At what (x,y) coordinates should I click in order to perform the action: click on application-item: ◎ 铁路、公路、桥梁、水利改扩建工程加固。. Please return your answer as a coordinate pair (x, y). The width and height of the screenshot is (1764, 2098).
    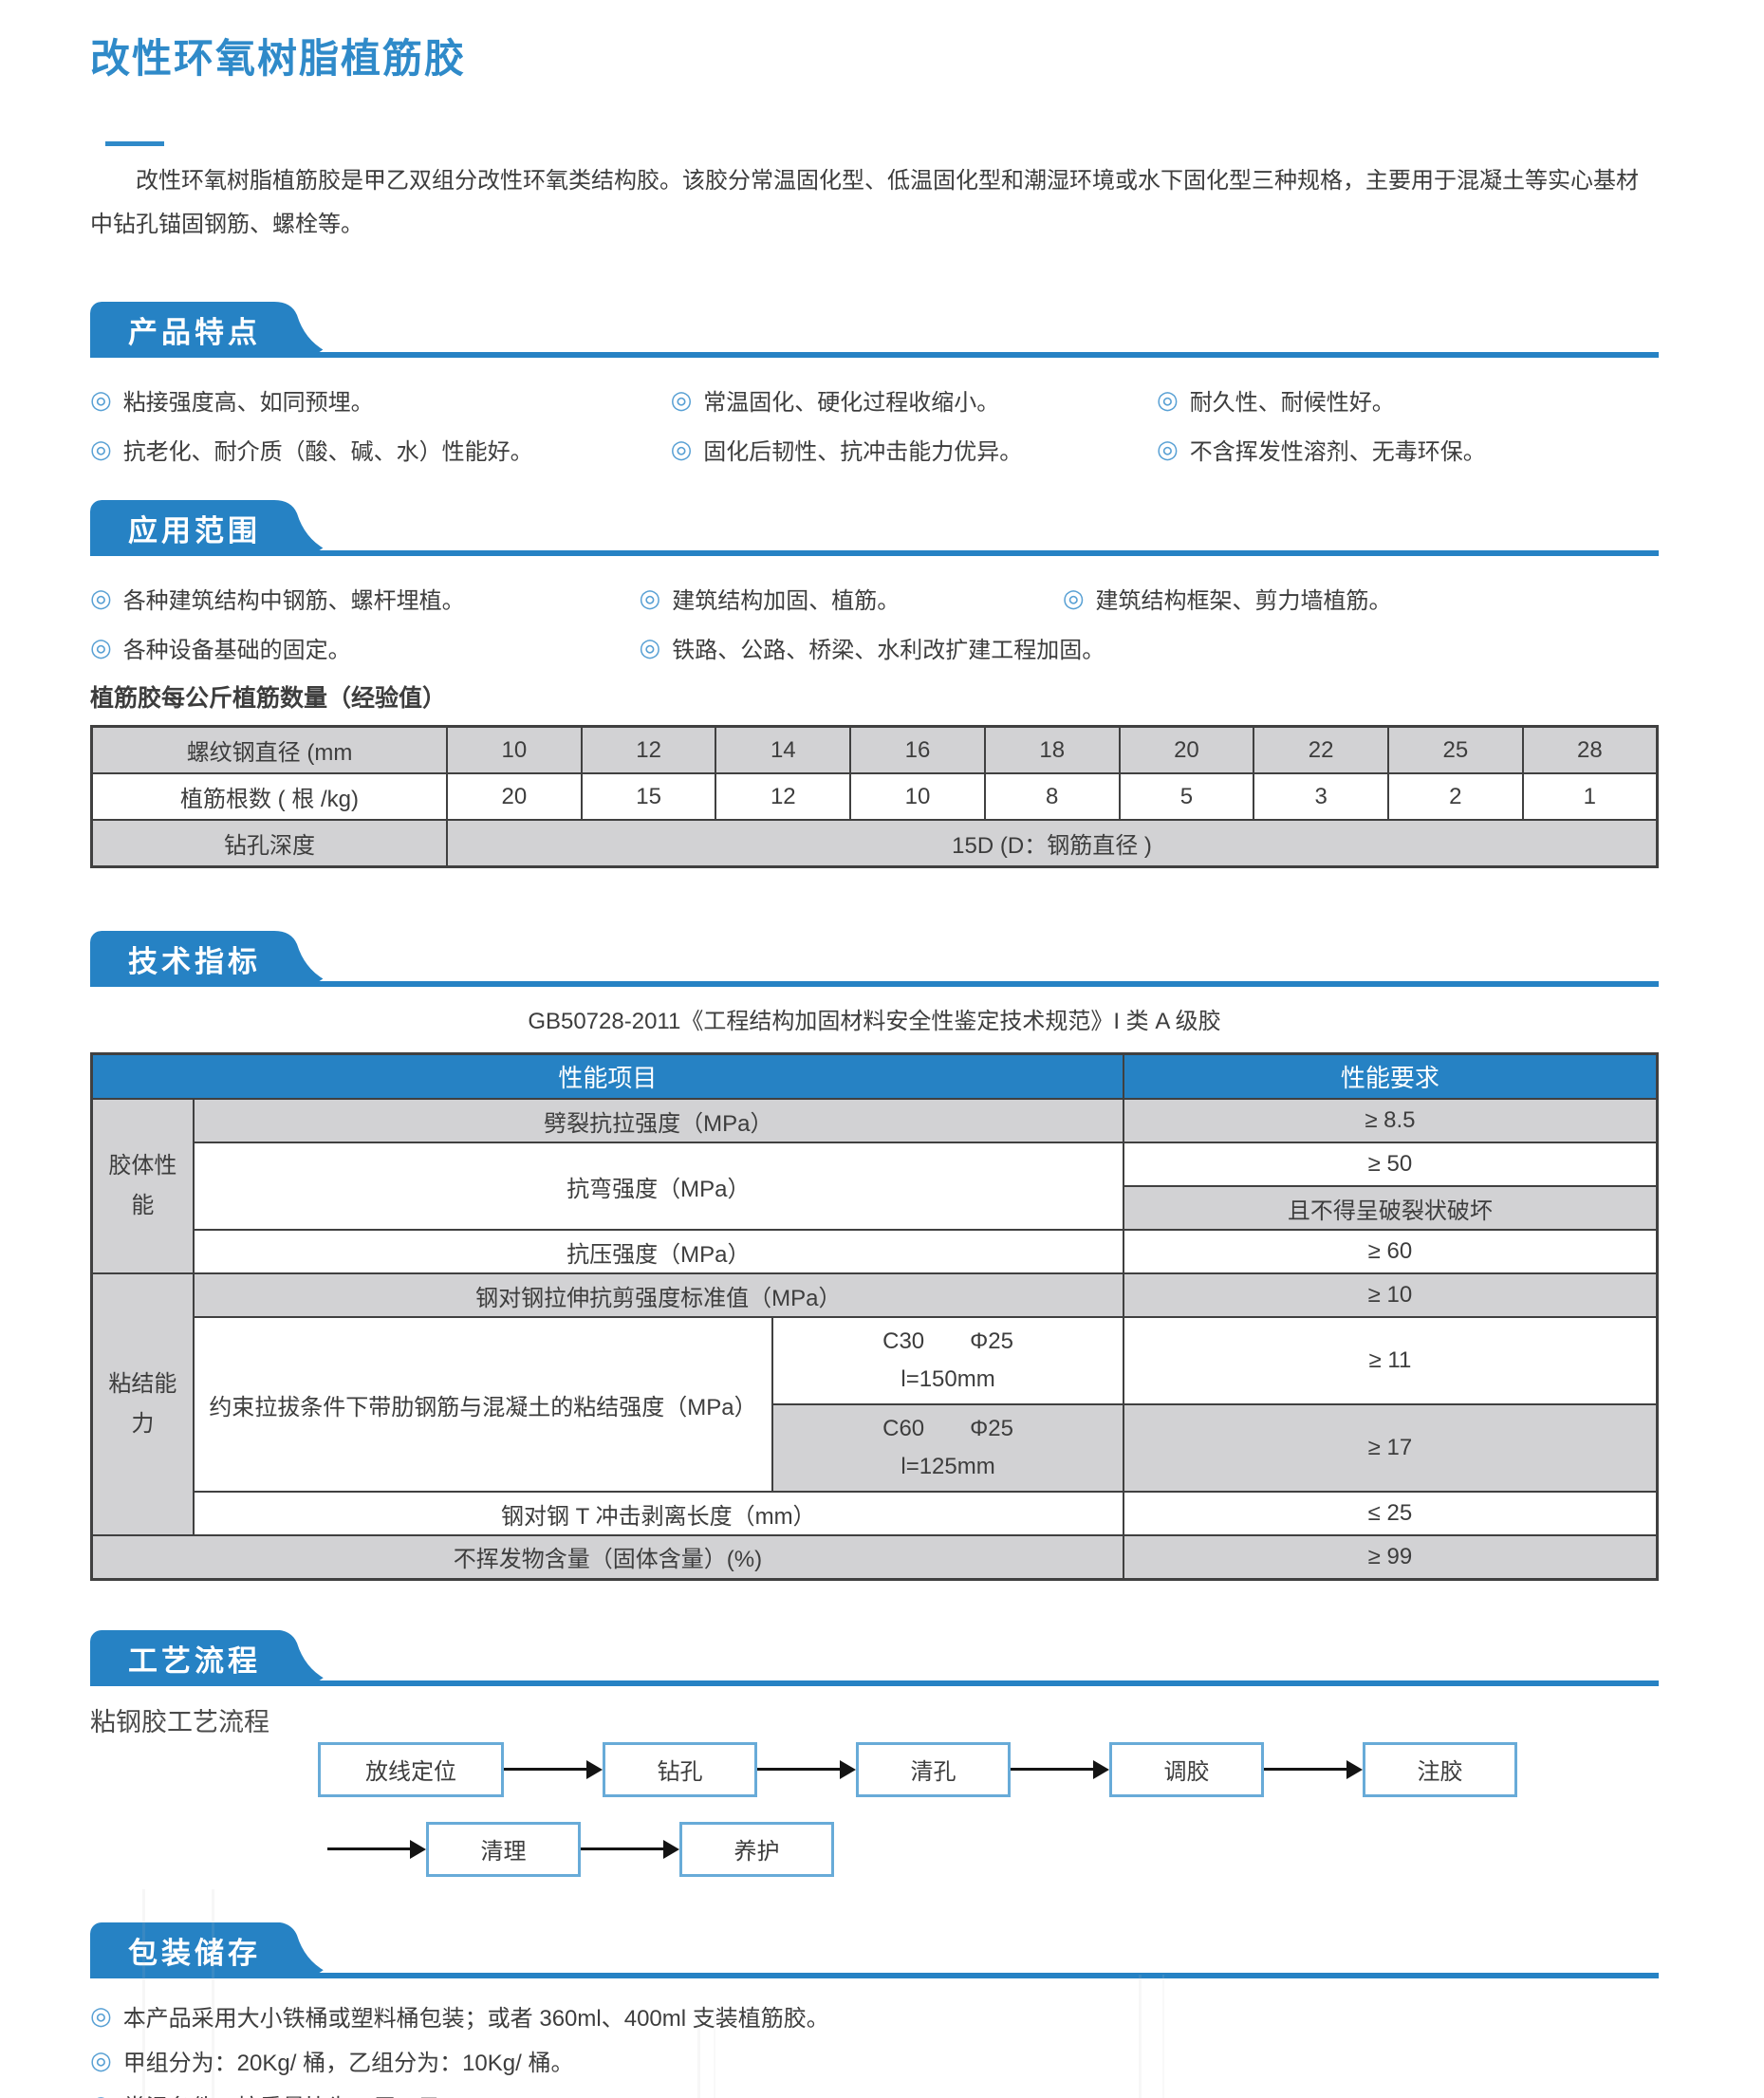
    Looking at the image, I should click on (872, 647).